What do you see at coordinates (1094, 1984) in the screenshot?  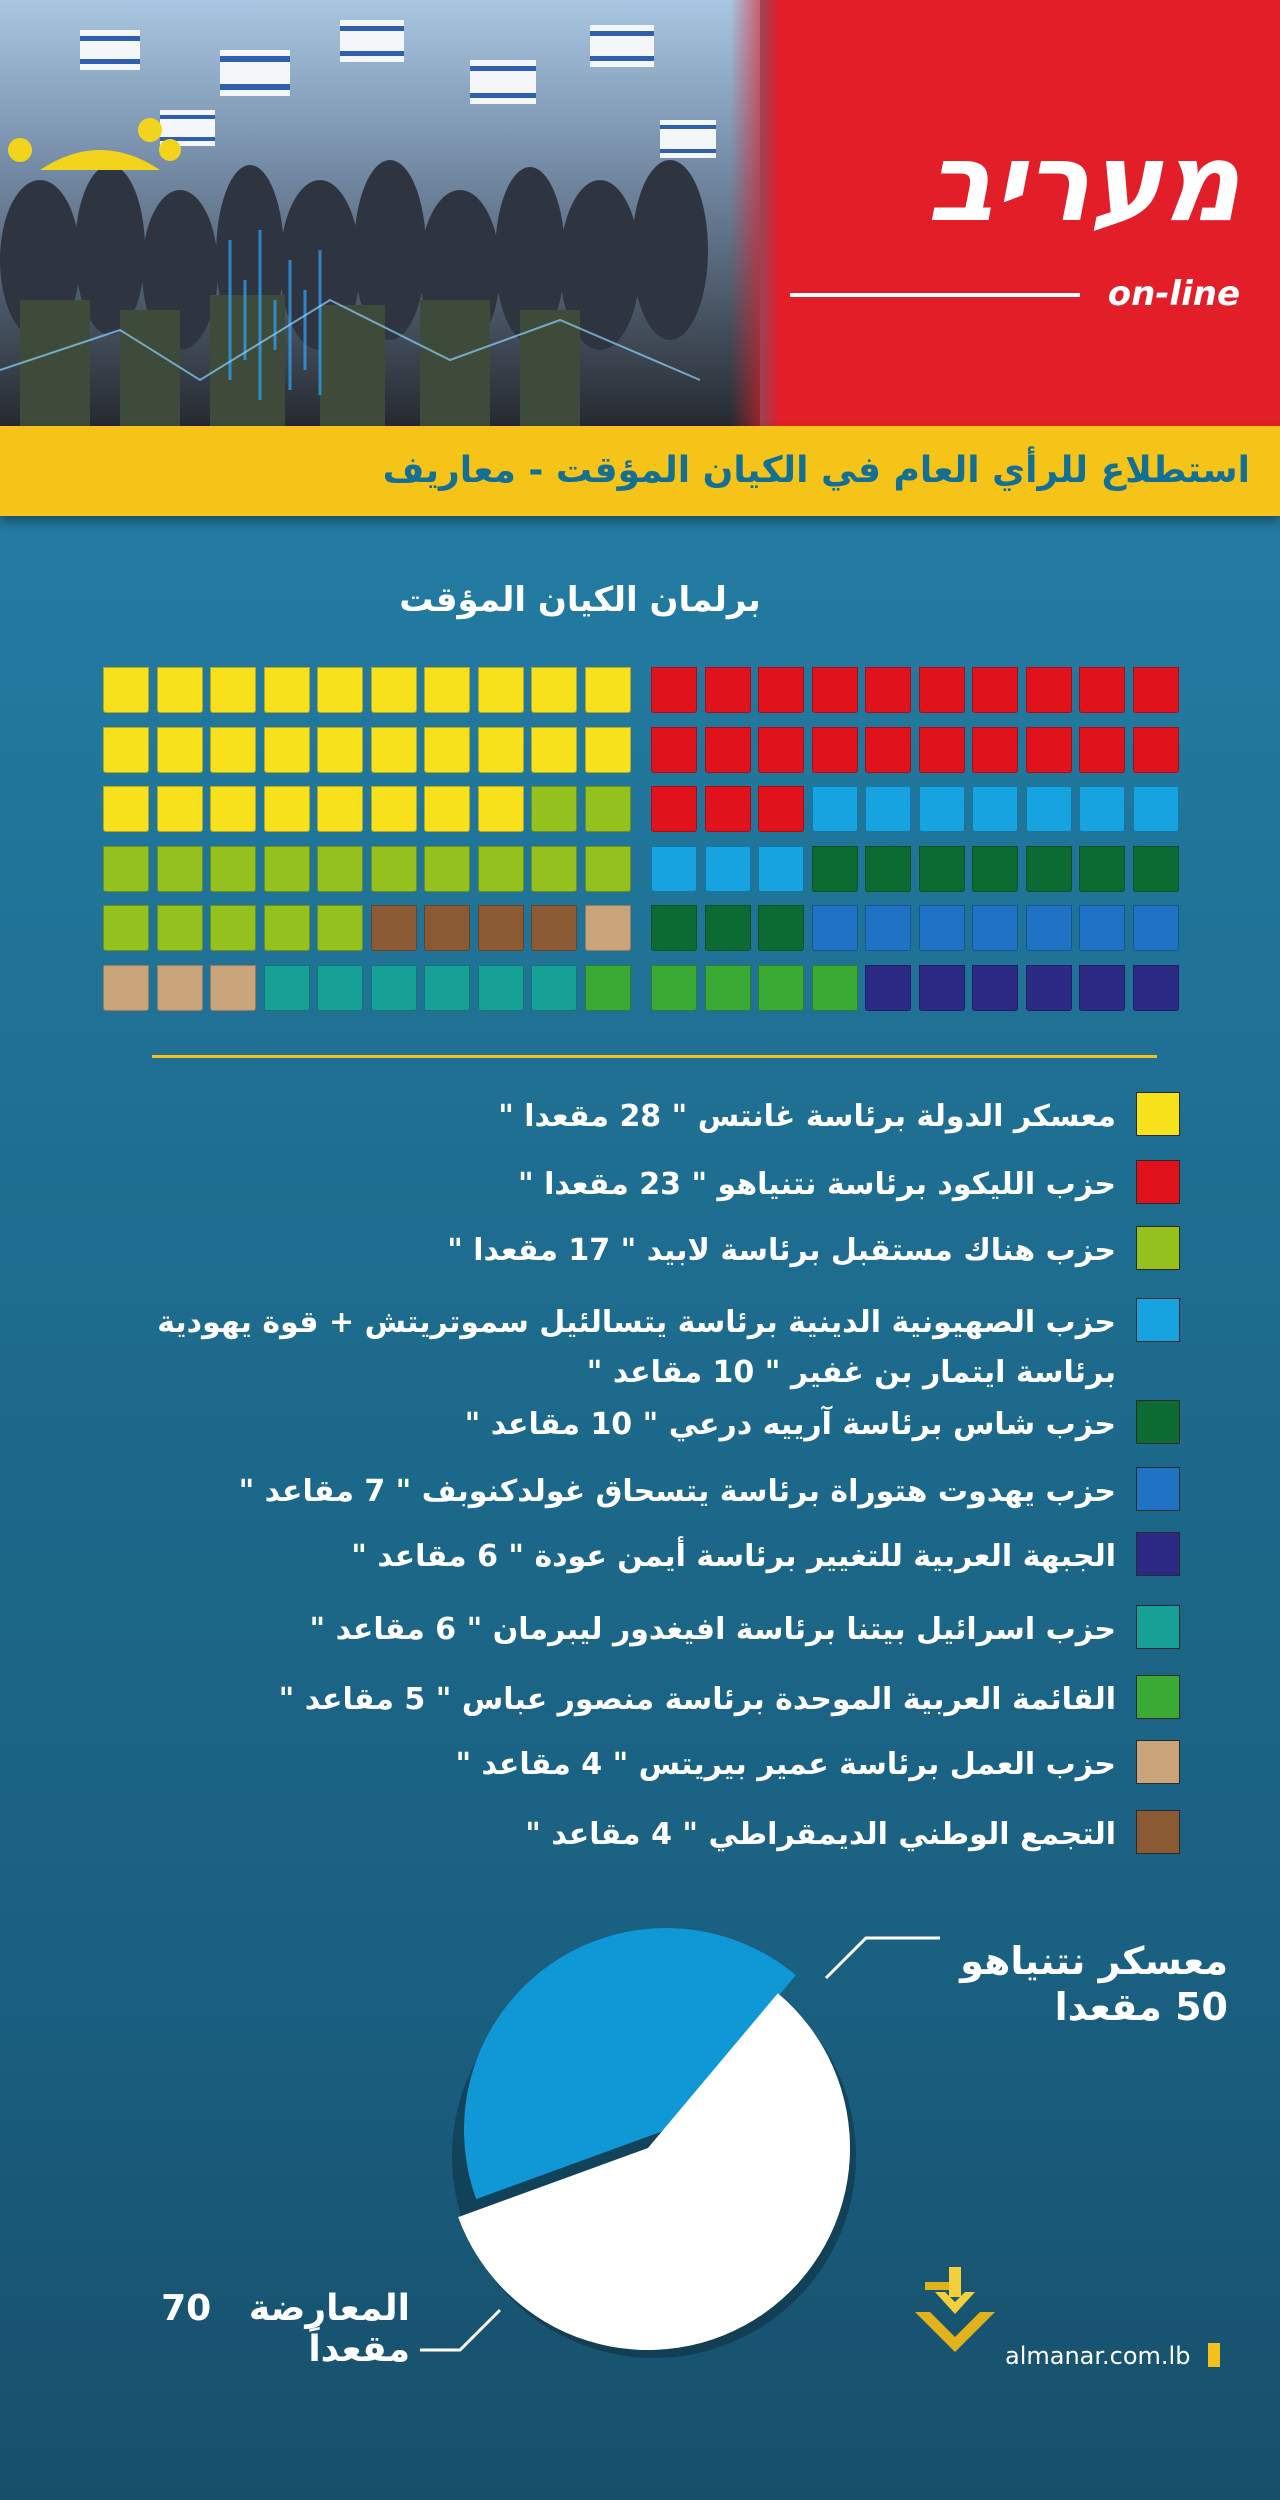 I see `netanyahu-camp-label: معسكر نتنياهو 50 مقعدا` at bounding box center [1094, 1984].